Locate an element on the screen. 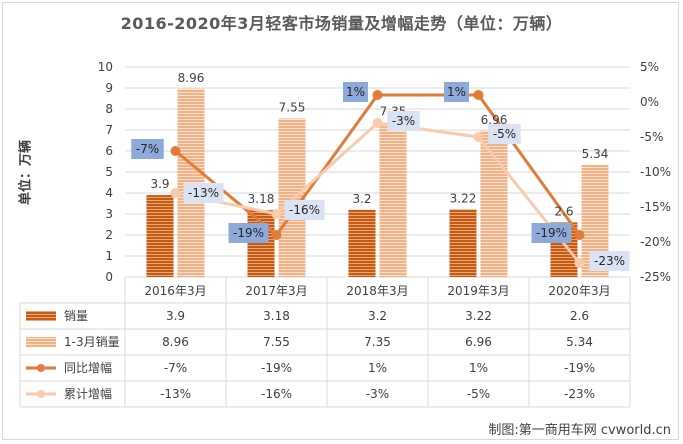  line-value-label: -3% is located at coordinates (403, 121).